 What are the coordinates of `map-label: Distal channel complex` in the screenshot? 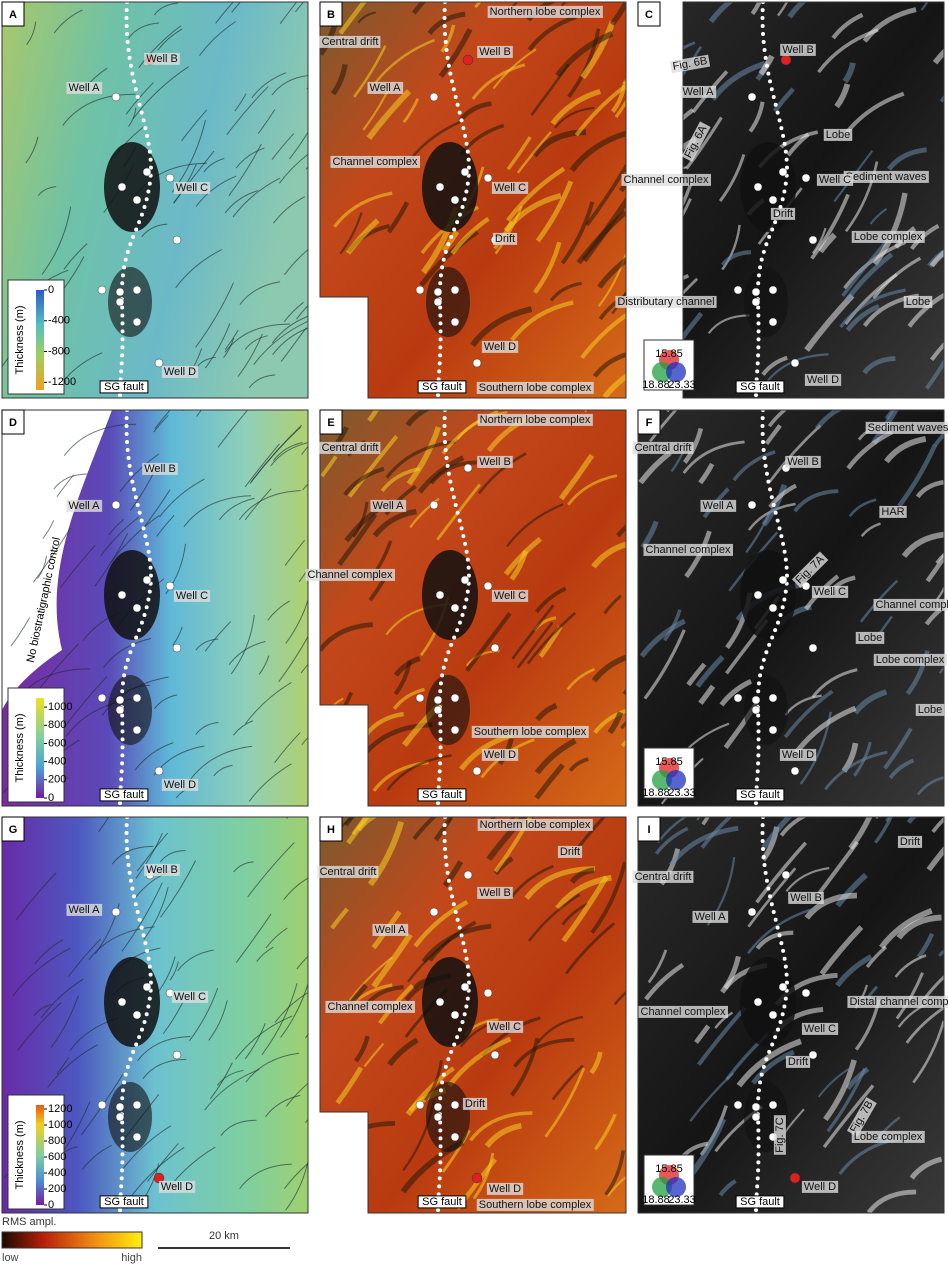 It's located at (897, 1001).